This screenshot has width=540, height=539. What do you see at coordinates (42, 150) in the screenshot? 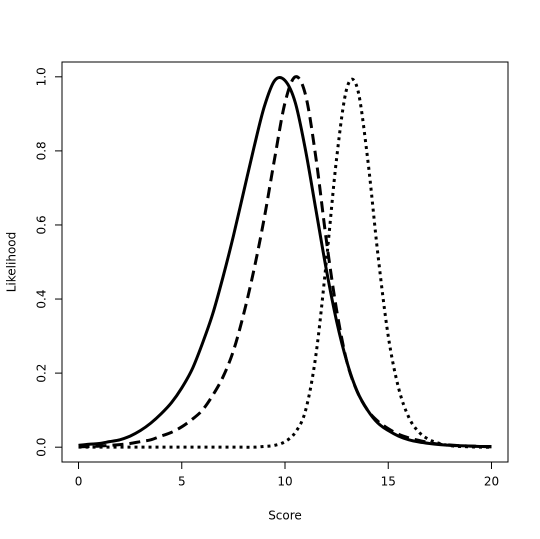
I see `y-tick-label: 0.8` at bounding box center [42, 150].